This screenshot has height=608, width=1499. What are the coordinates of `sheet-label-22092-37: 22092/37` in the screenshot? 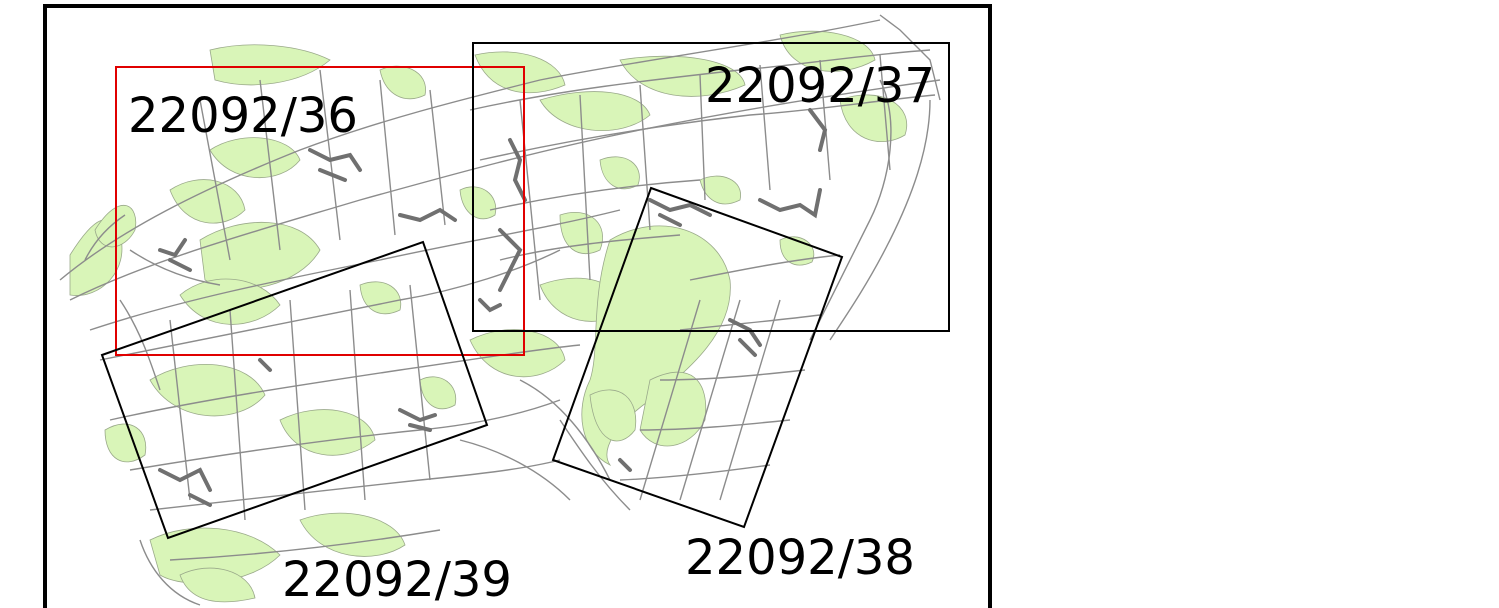 It's located at (820, 86).